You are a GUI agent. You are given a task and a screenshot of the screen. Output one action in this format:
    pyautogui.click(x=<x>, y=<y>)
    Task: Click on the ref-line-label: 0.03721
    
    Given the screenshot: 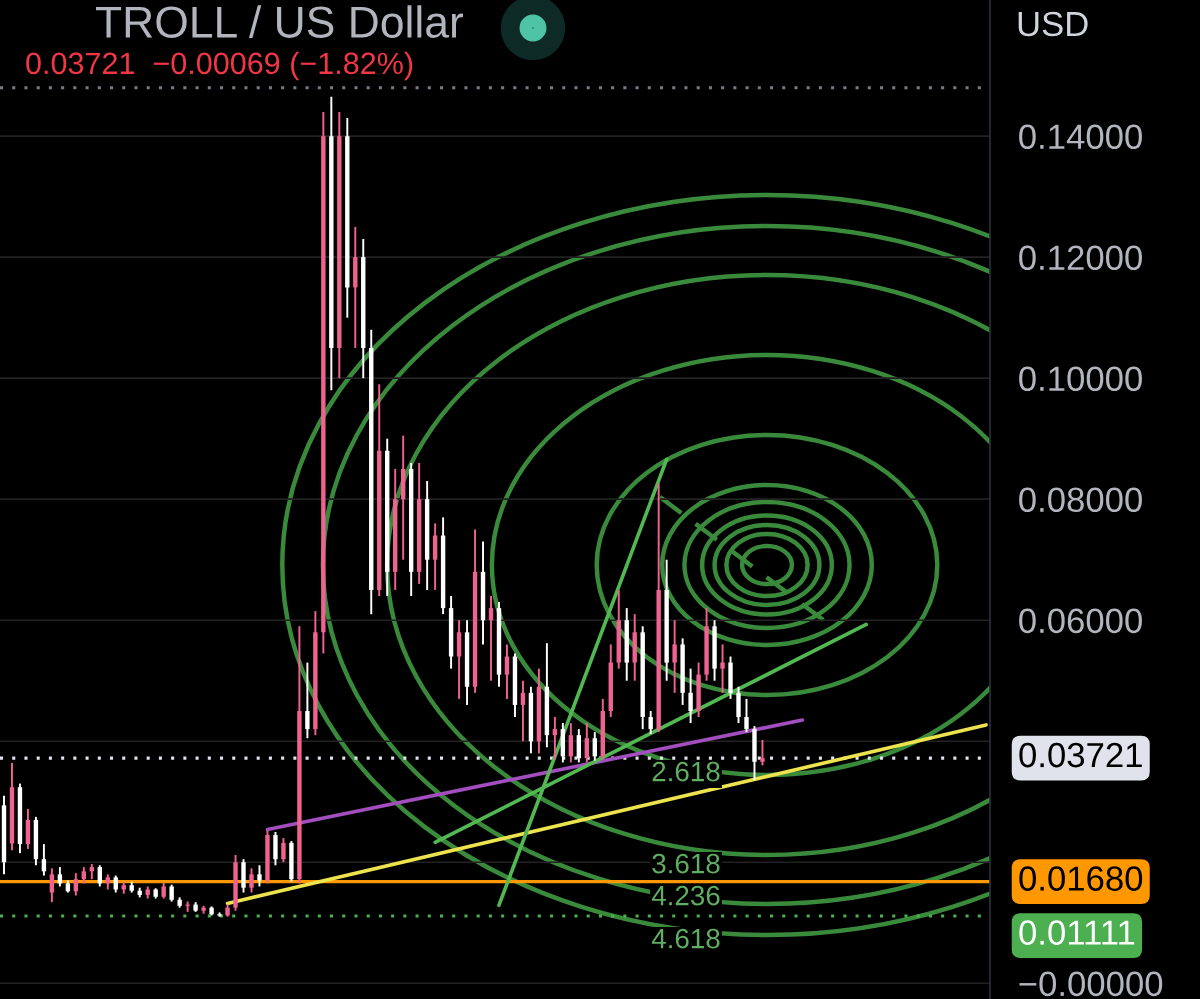 What is the action you would take?
    pyautogui.click(x=1080, y=755)
    